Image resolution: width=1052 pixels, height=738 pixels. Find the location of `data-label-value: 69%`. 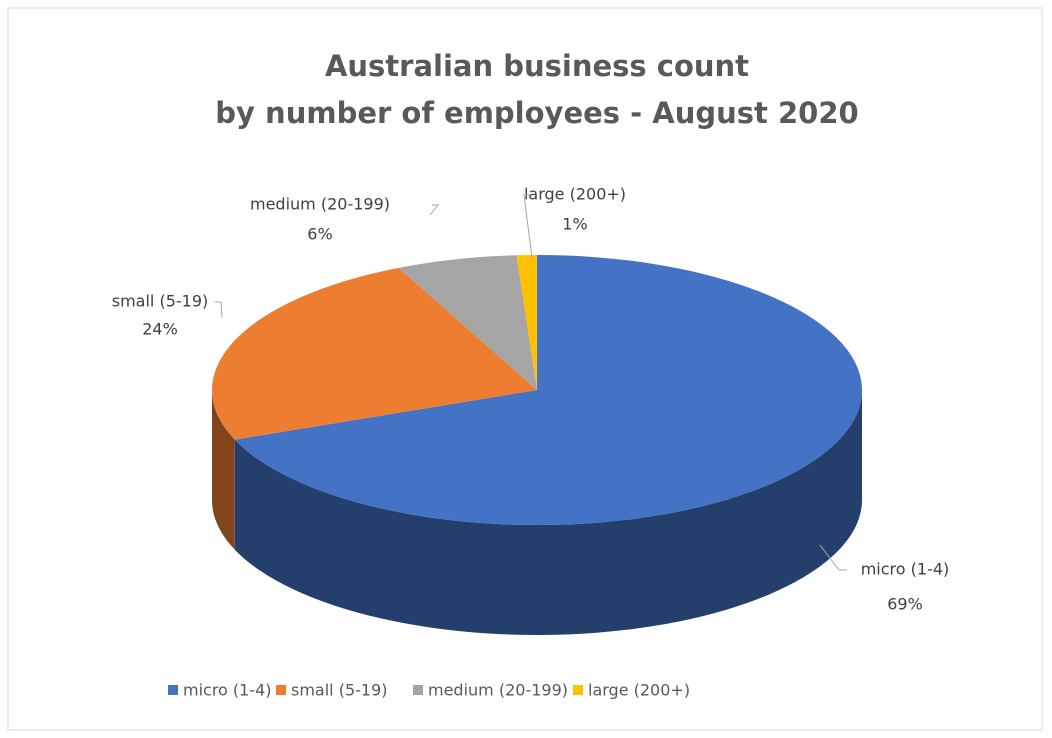

data-label-value: 69% is located at coordinates (905, 604).